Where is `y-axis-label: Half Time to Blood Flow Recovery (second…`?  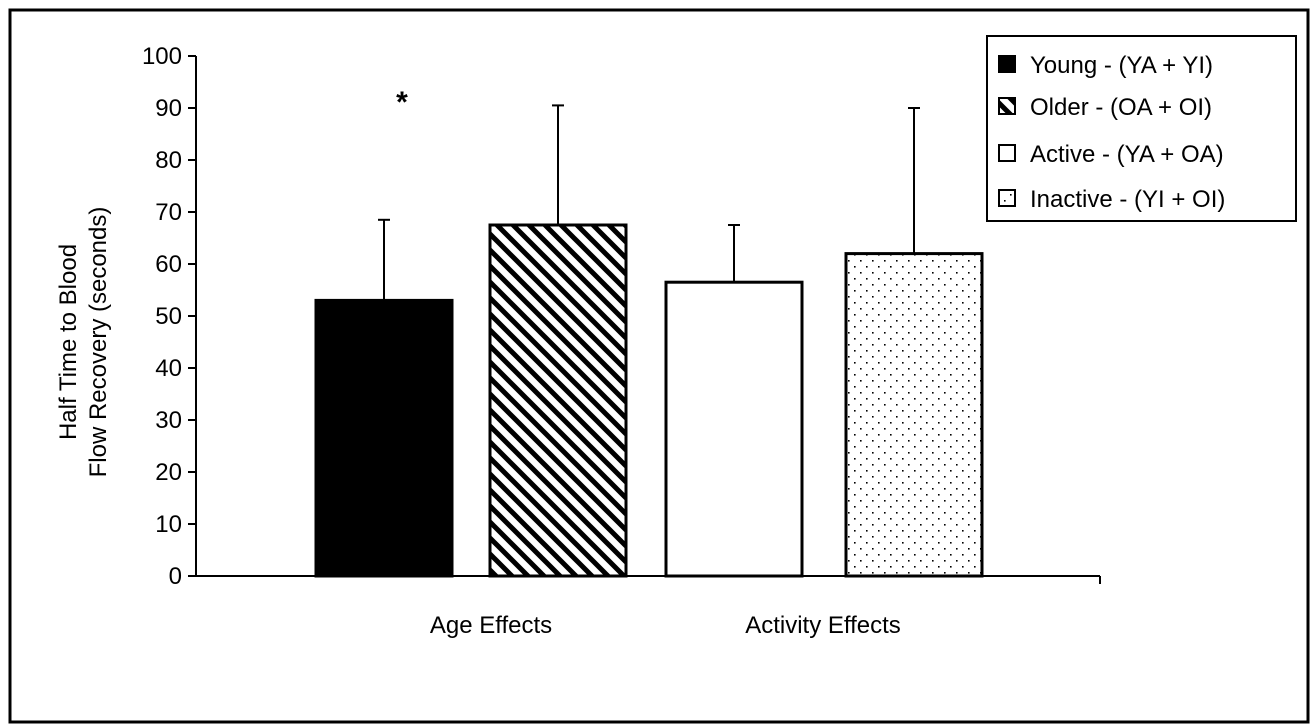 y-axis-label: Half Time to Blood Flow Recovery (second… is located at coordinates (83, 342).